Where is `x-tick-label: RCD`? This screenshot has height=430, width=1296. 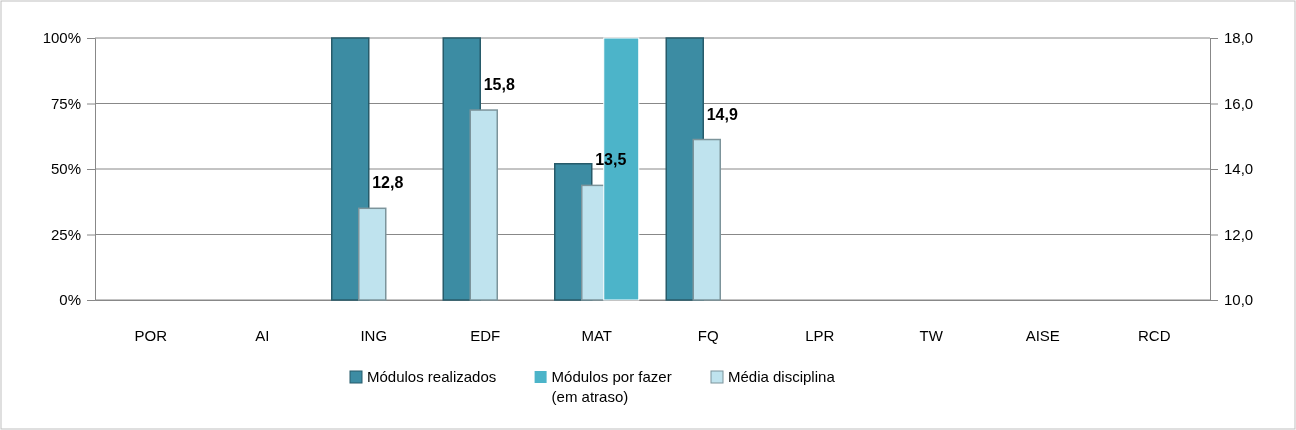 x-tick-label: RCD is located at coordinates (1154, 335).